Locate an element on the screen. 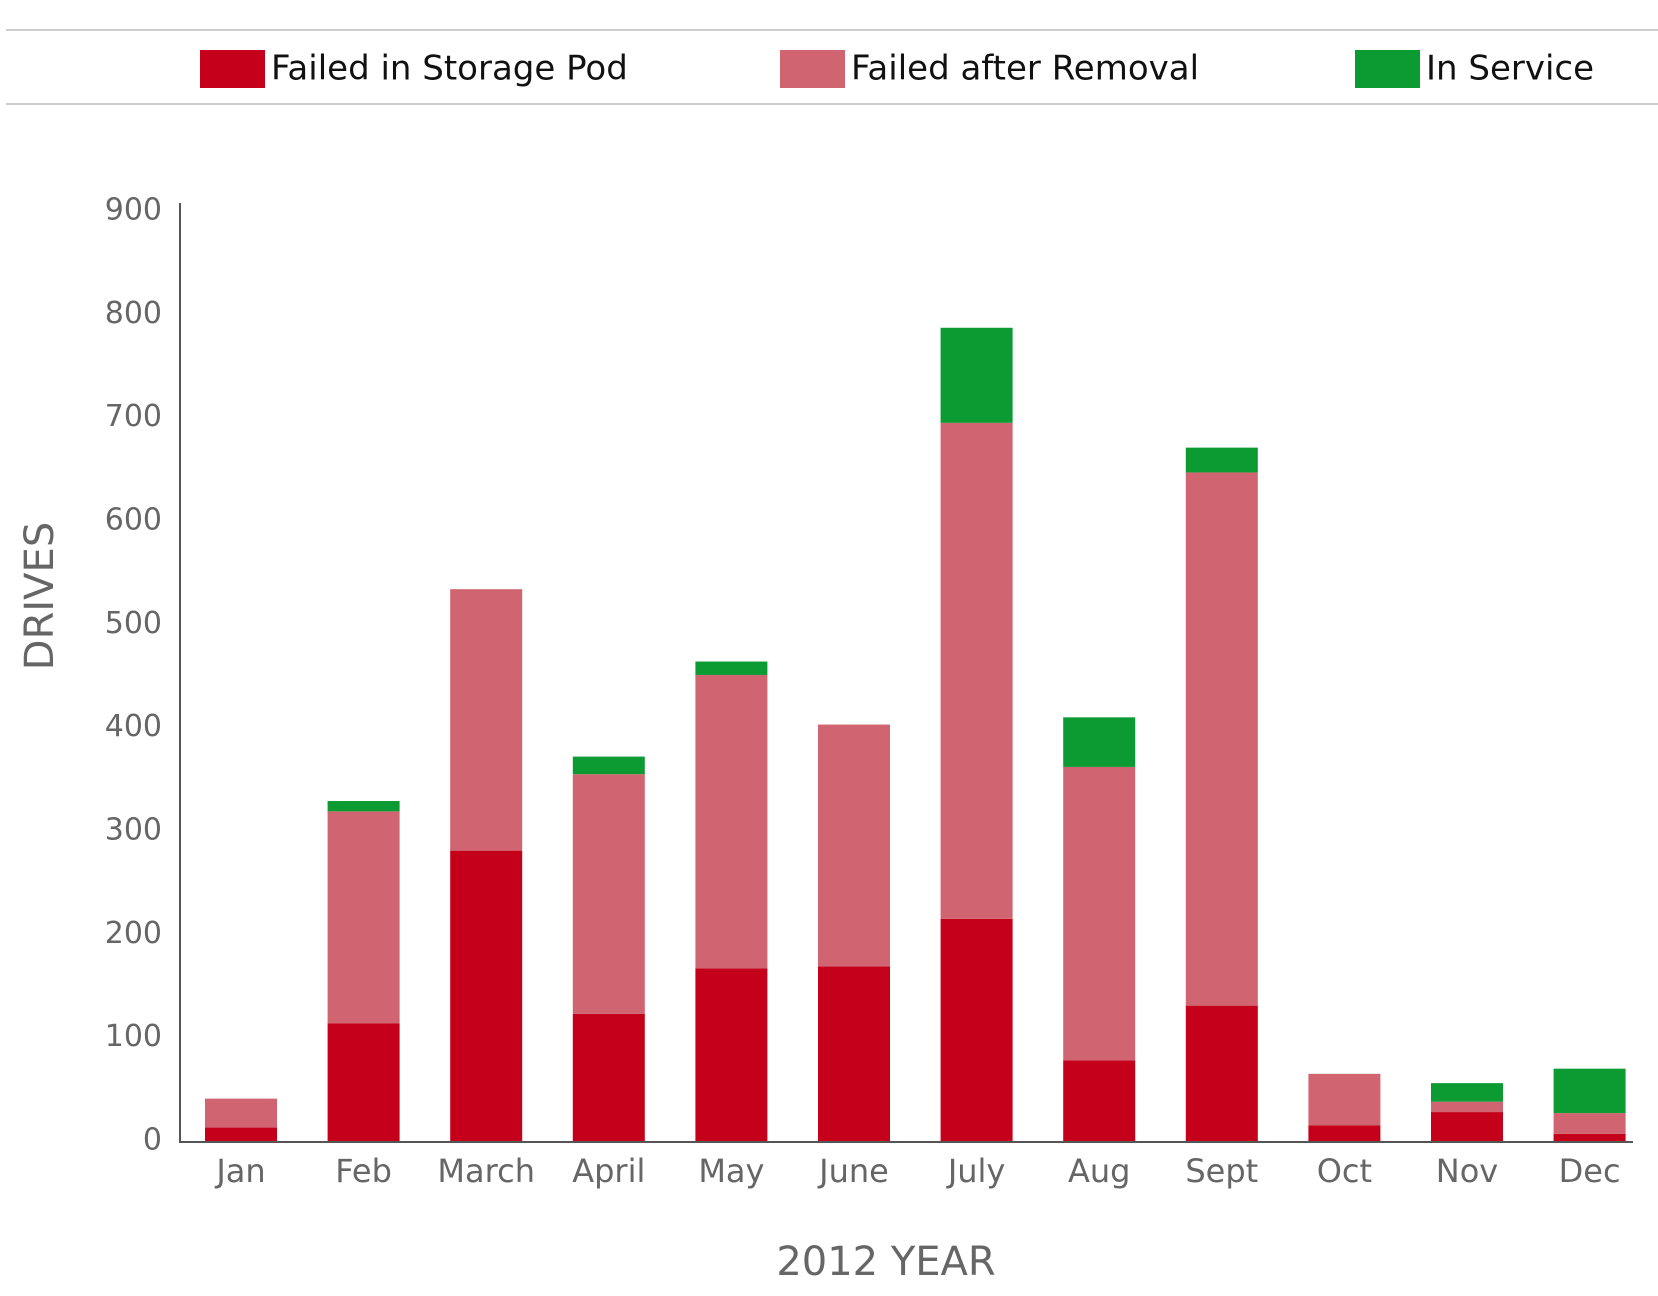 This screenshot has height=1296, width=1658. y-tick-label: 600 is located at coordinates (133, 520).